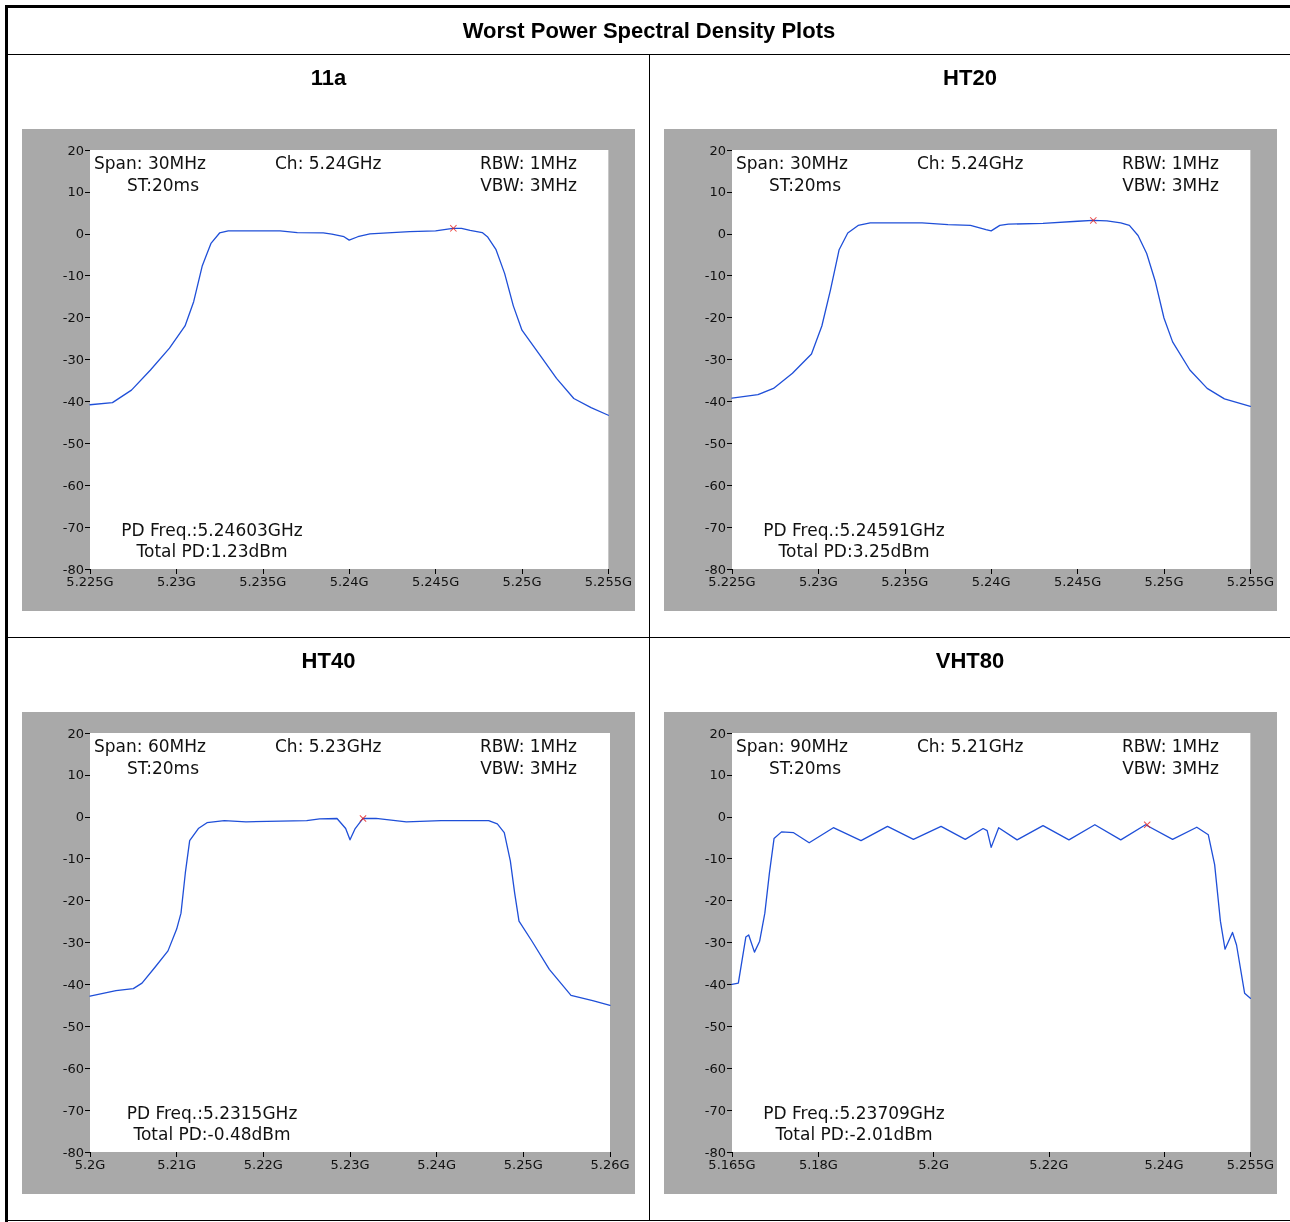 The image size is (1290, 1222). I want to click on annotation: Total PD:-0.48dBm, so click(211, 1134).